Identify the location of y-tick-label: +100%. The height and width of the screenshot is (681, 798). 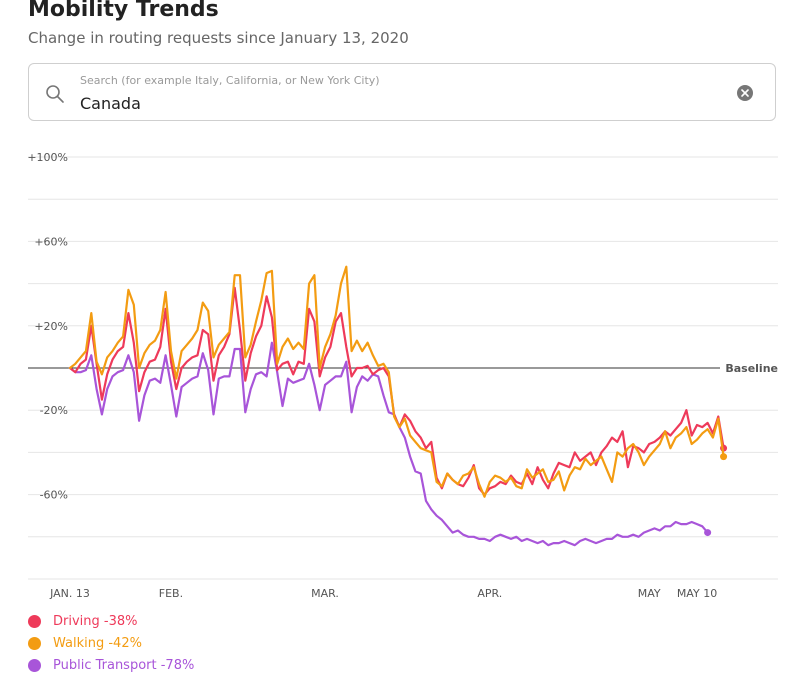
(47, 157).